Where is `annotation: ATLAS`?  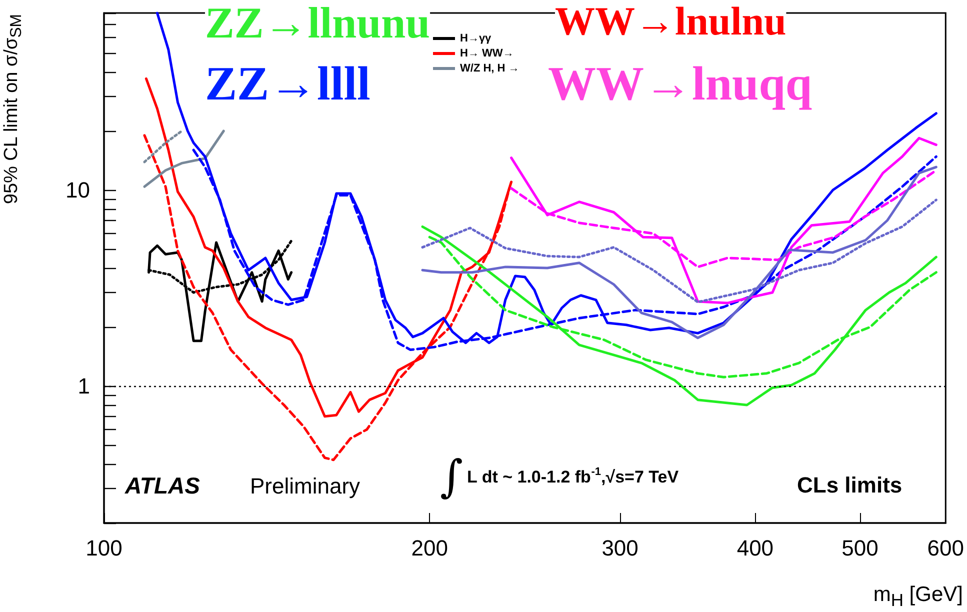
annotation: ATLAS is located at coordinates (162, 485).